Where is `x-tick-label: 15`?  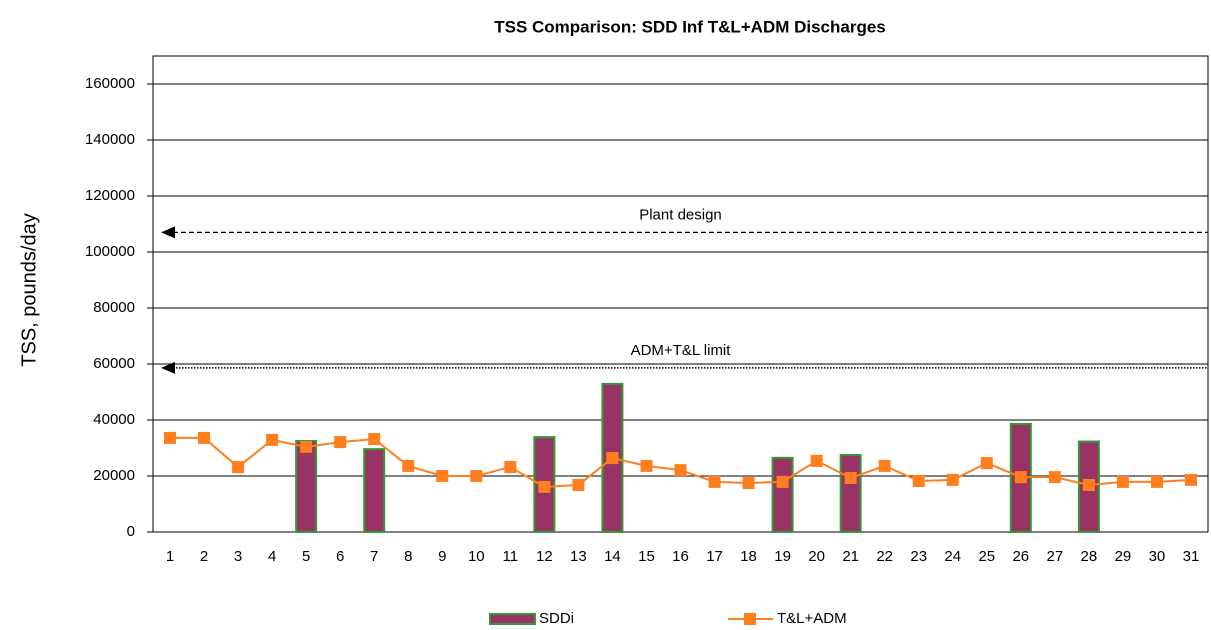 x-tick-label: 15 is located at coordinates (646, 556).